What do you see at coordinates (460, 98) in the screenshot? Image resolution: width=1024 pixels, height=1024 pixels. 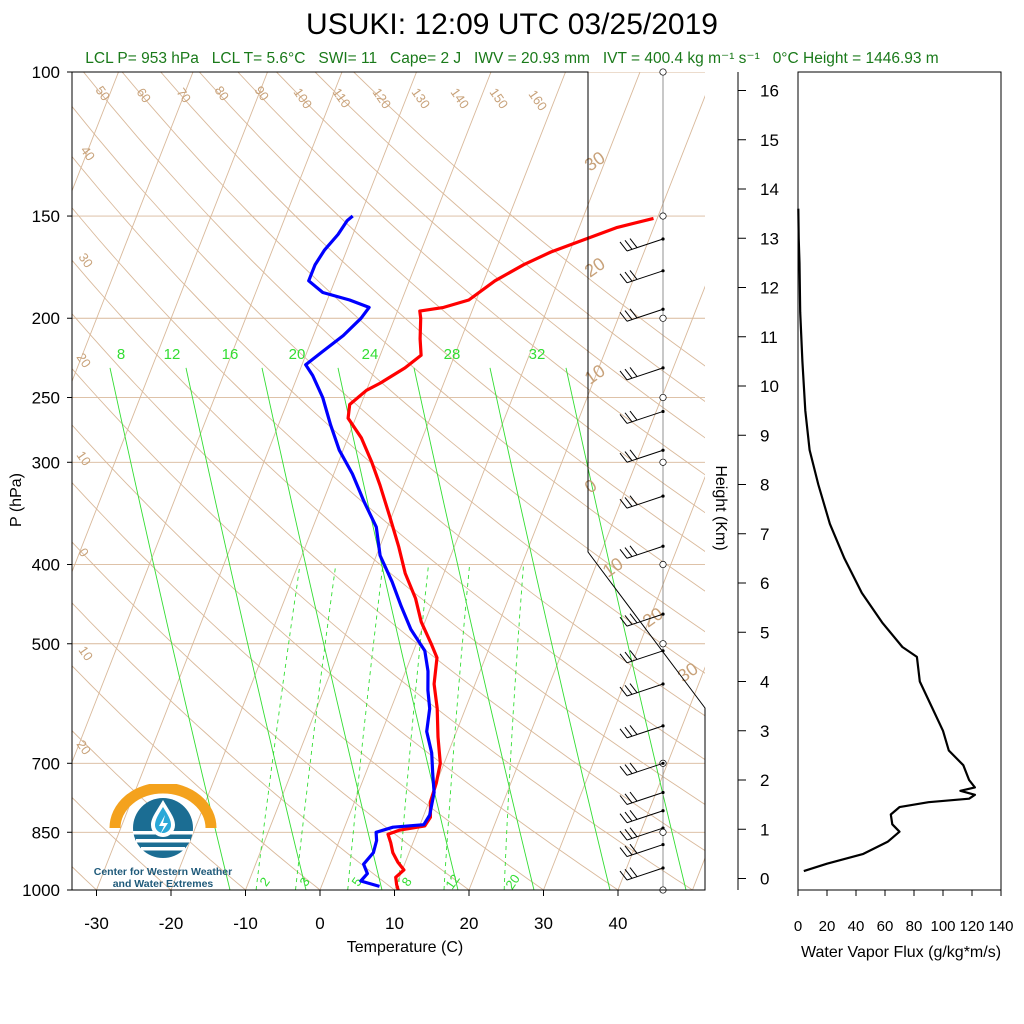 I see `isotherm-value-label: 140` at bounding box center [460, 98].